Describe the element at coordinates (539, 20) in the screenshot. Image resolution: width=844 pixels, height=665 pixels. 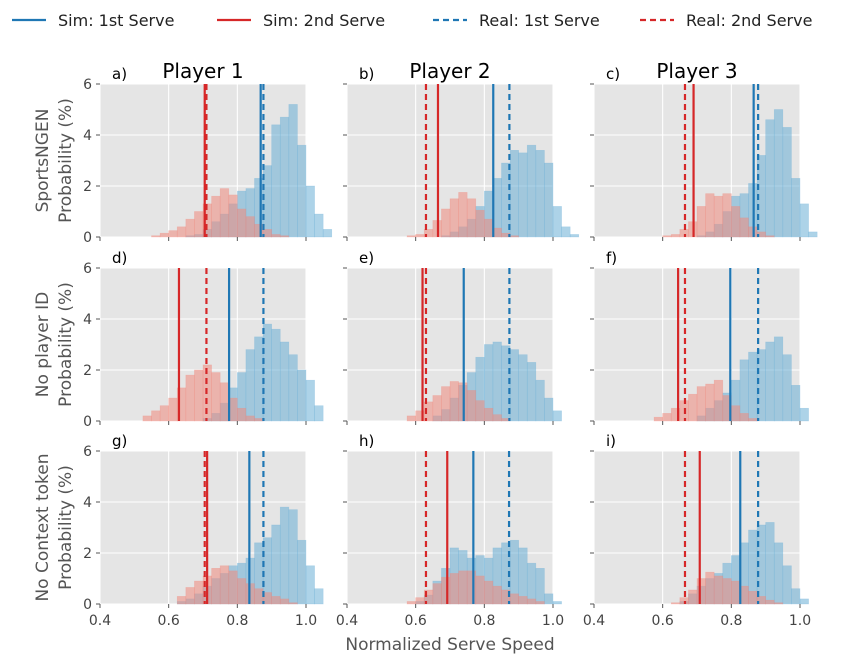
I see `legend-label: Real: 1st Serve` at that location.